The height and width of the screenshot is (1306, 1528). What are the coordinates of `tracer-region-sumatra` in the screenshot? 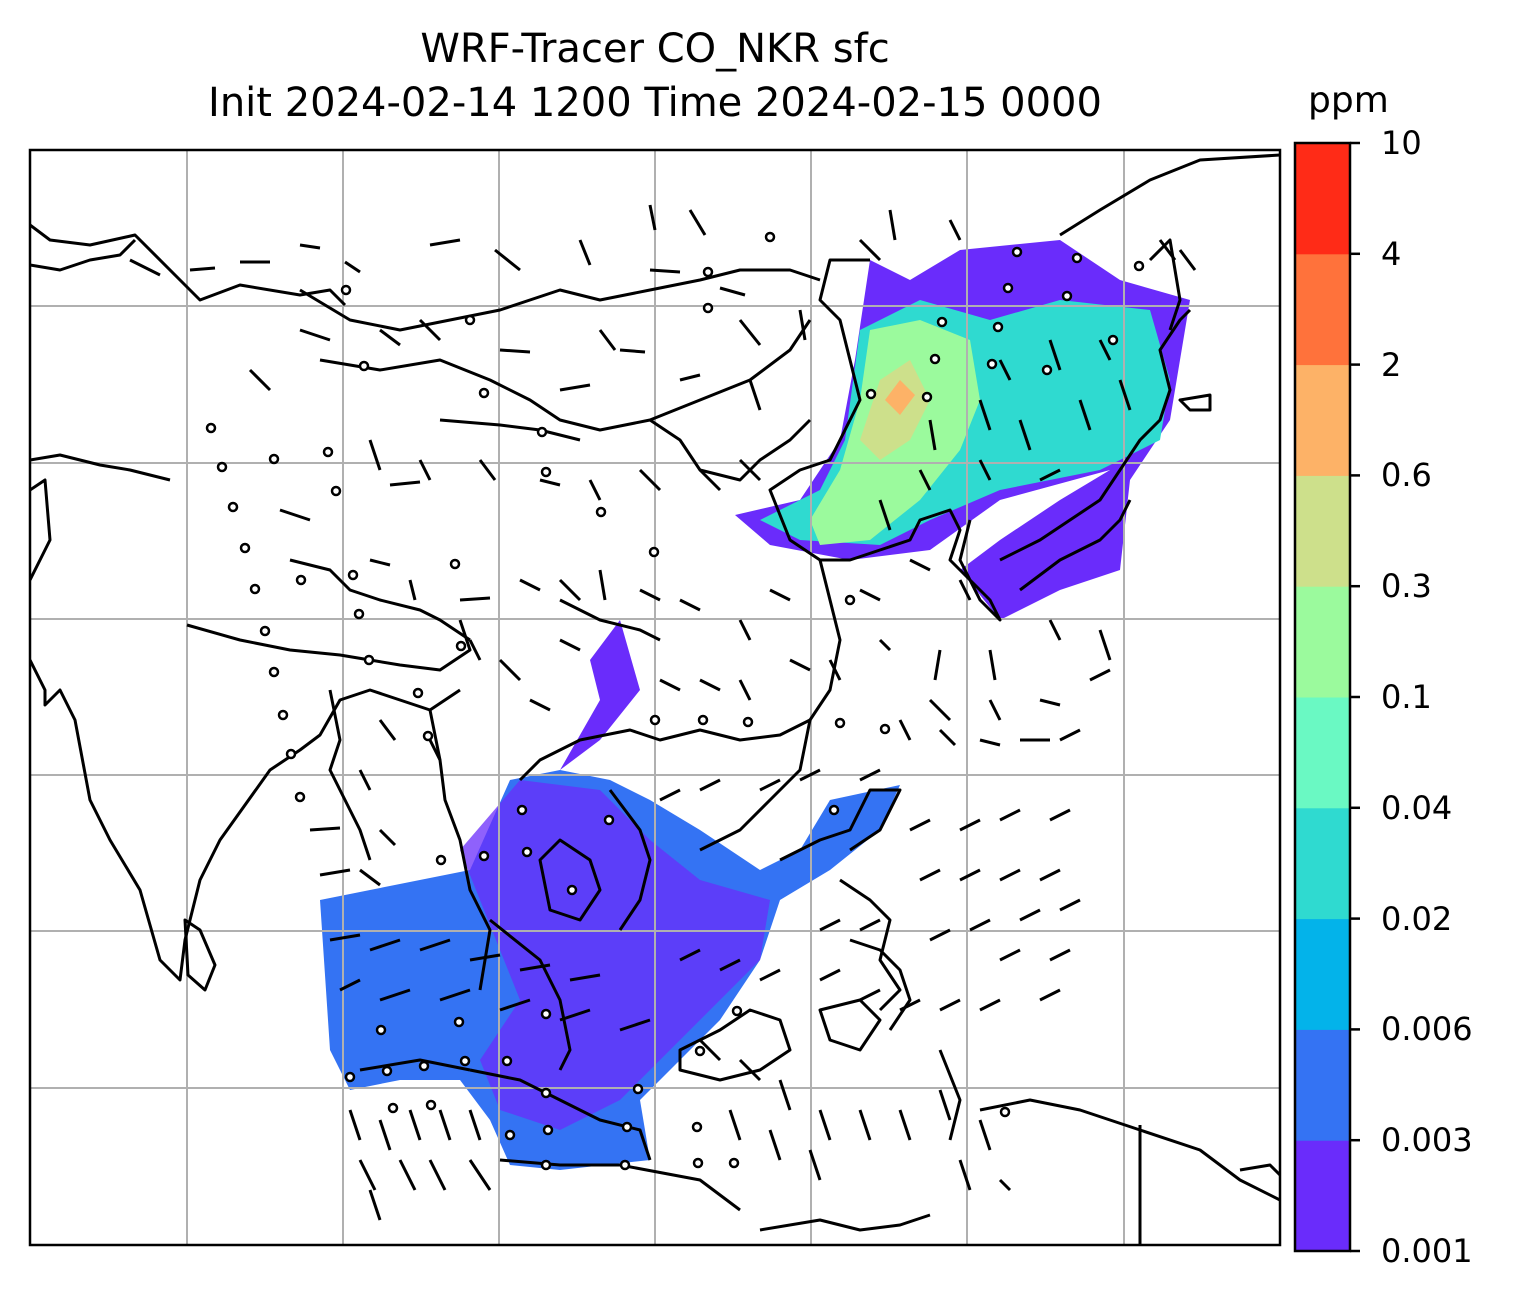 It's located at (615, 955).